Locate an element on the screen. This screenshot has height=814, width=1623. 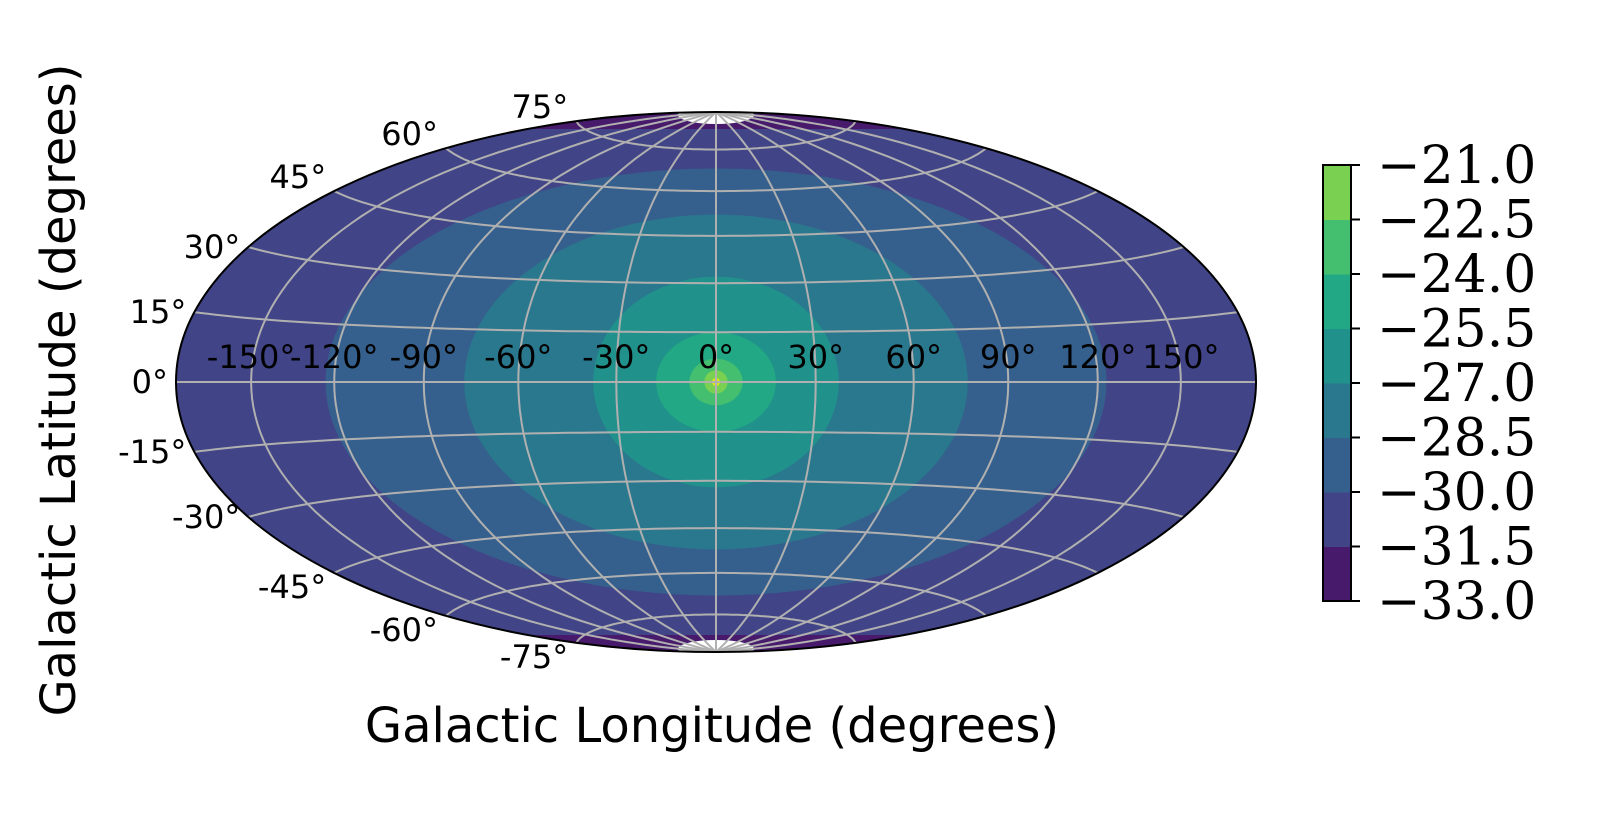
longitude-tick-label: -90° is located at coordinates (424, 357).